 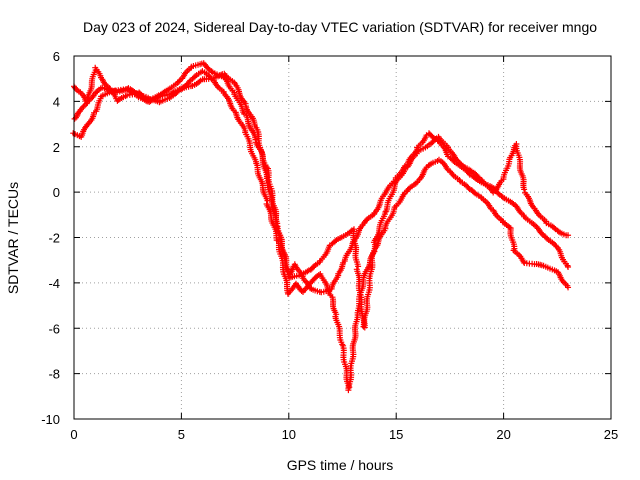 I want to click on y-tick-label: 6, so click(x=56, y=56).